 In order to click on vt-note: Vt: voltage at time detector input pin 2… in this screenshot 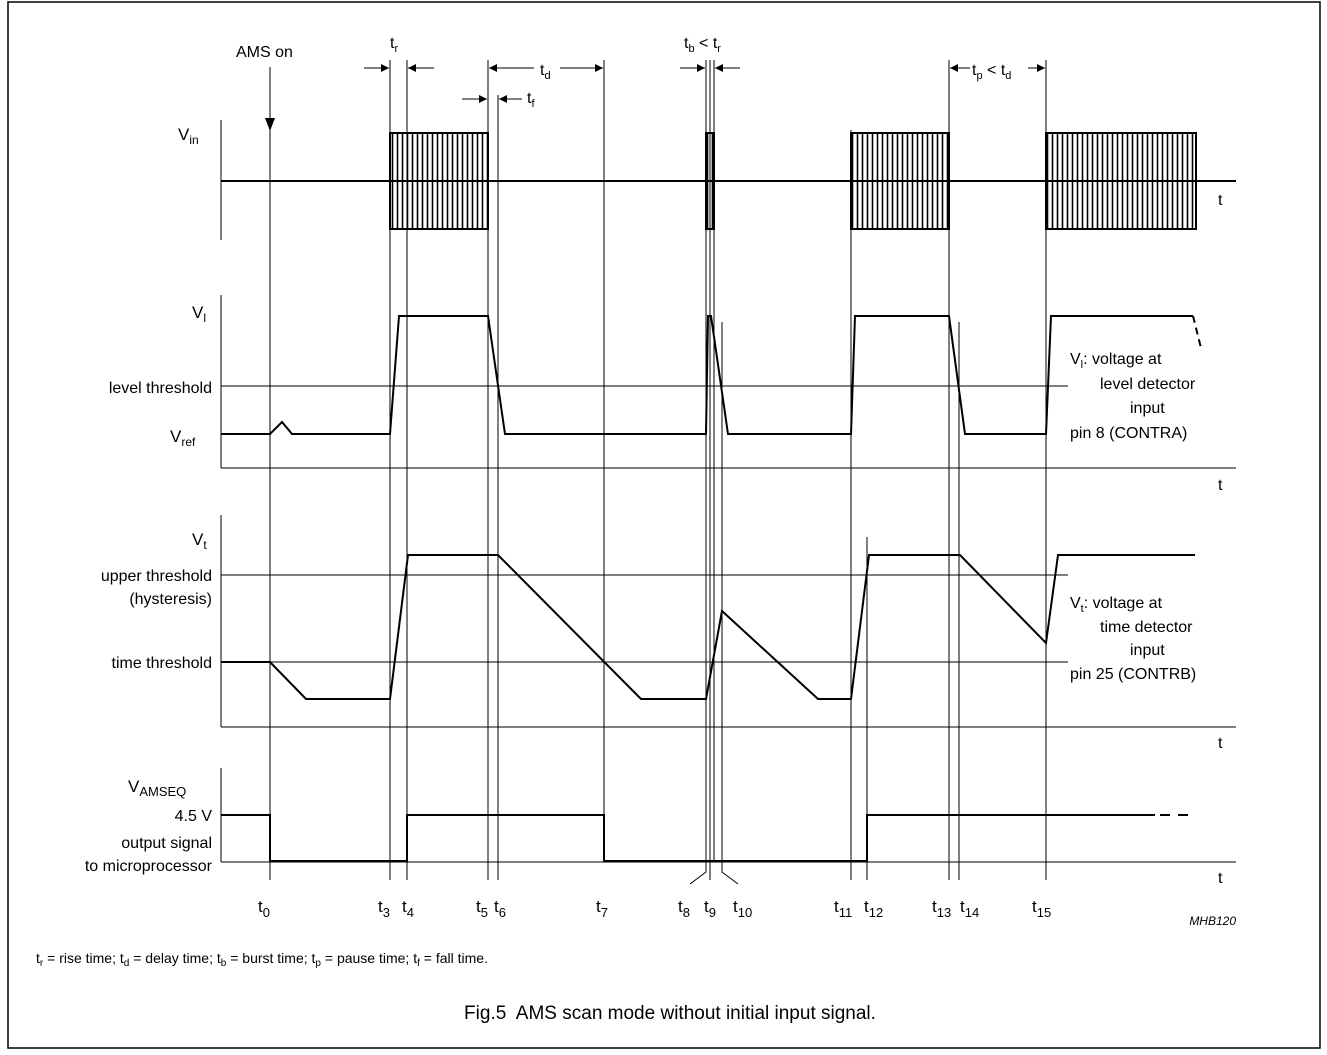, I will do `click(1133, 639)`.